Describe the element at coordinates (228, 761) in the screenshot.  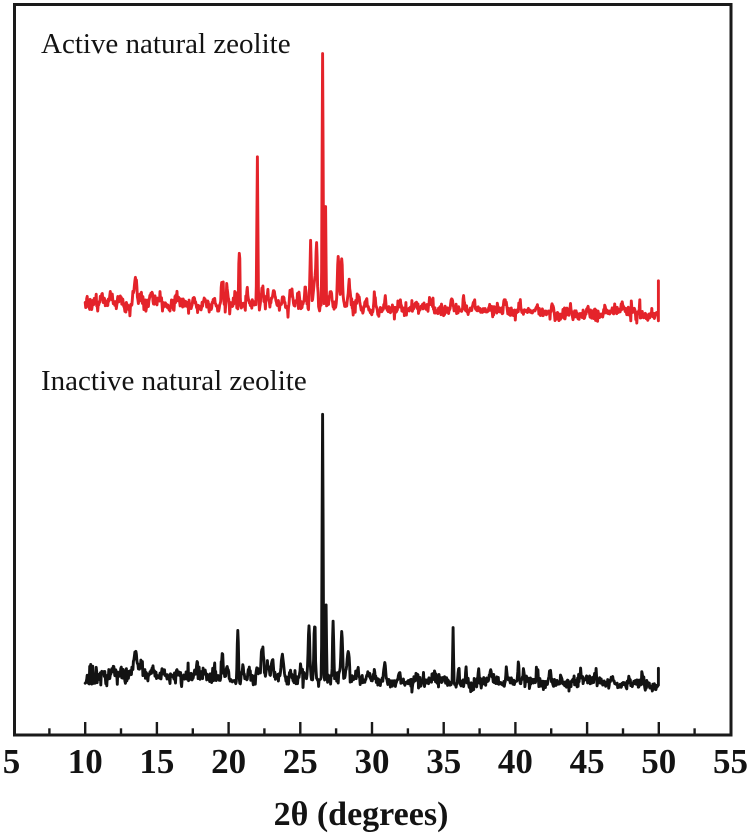
I see `svg-text: 20` at that location.